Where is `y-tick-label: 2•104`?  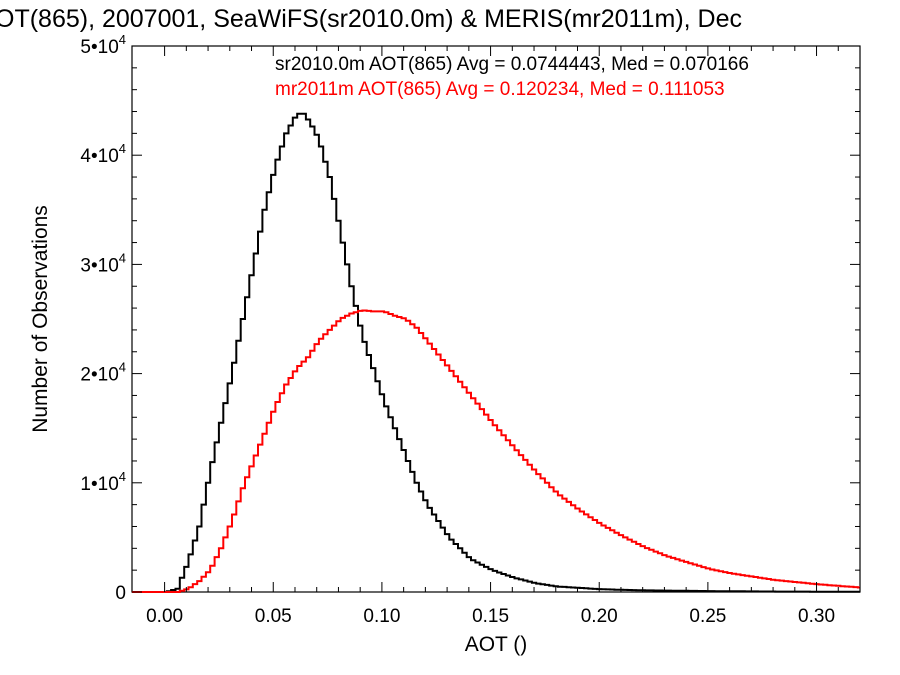 y-tick-label: 2•104 is located at coordinates (103, 373).